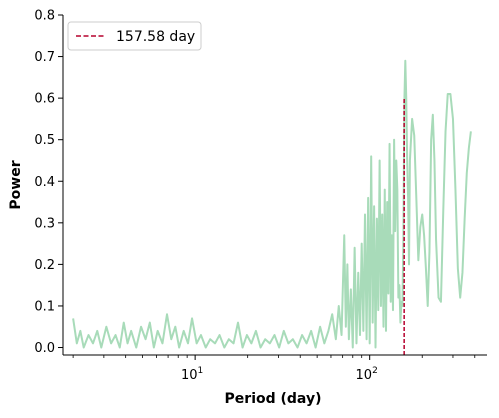  Describe the element at coordinates (192, 374) in the screenshot. I see `x-tick-label: 10¹` at that location.